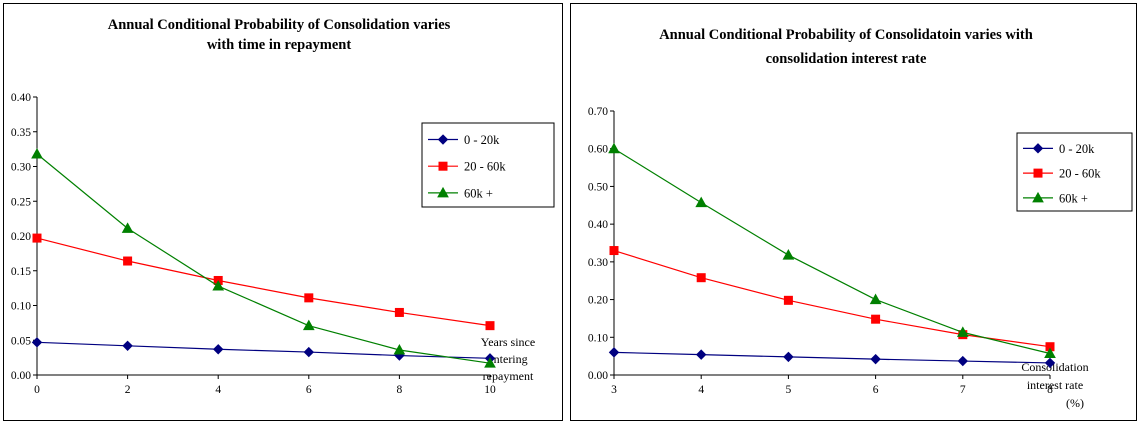 The width and height of the screenshot is (1140, 423). I want to click on x-axis-label-line: Consolidation, so click(1054, 367).